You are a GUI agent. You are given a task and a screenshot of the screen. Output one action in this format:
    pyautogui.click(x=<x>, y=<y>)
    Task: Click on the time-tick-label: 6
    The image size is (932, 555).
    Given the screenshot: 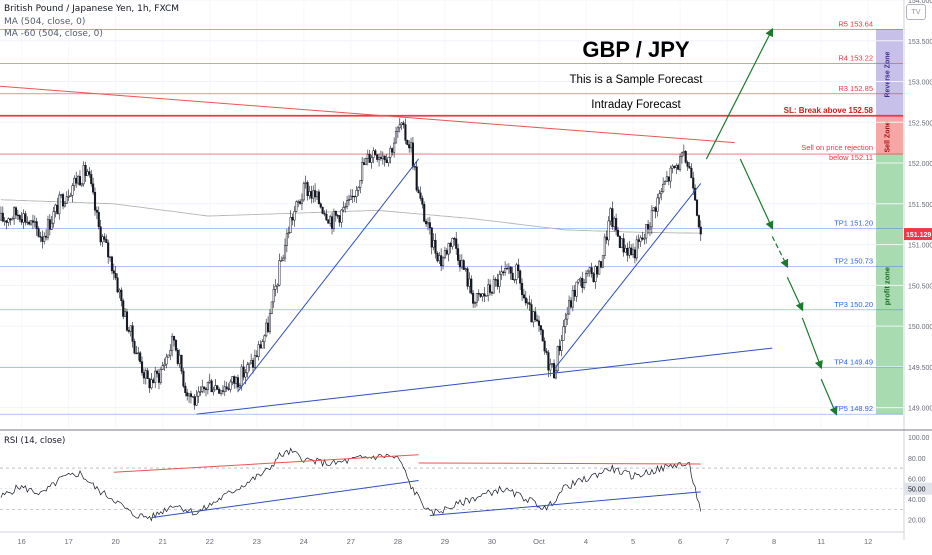 What is the action you would take?
    pyautogui.click(x=680, y=541)
    